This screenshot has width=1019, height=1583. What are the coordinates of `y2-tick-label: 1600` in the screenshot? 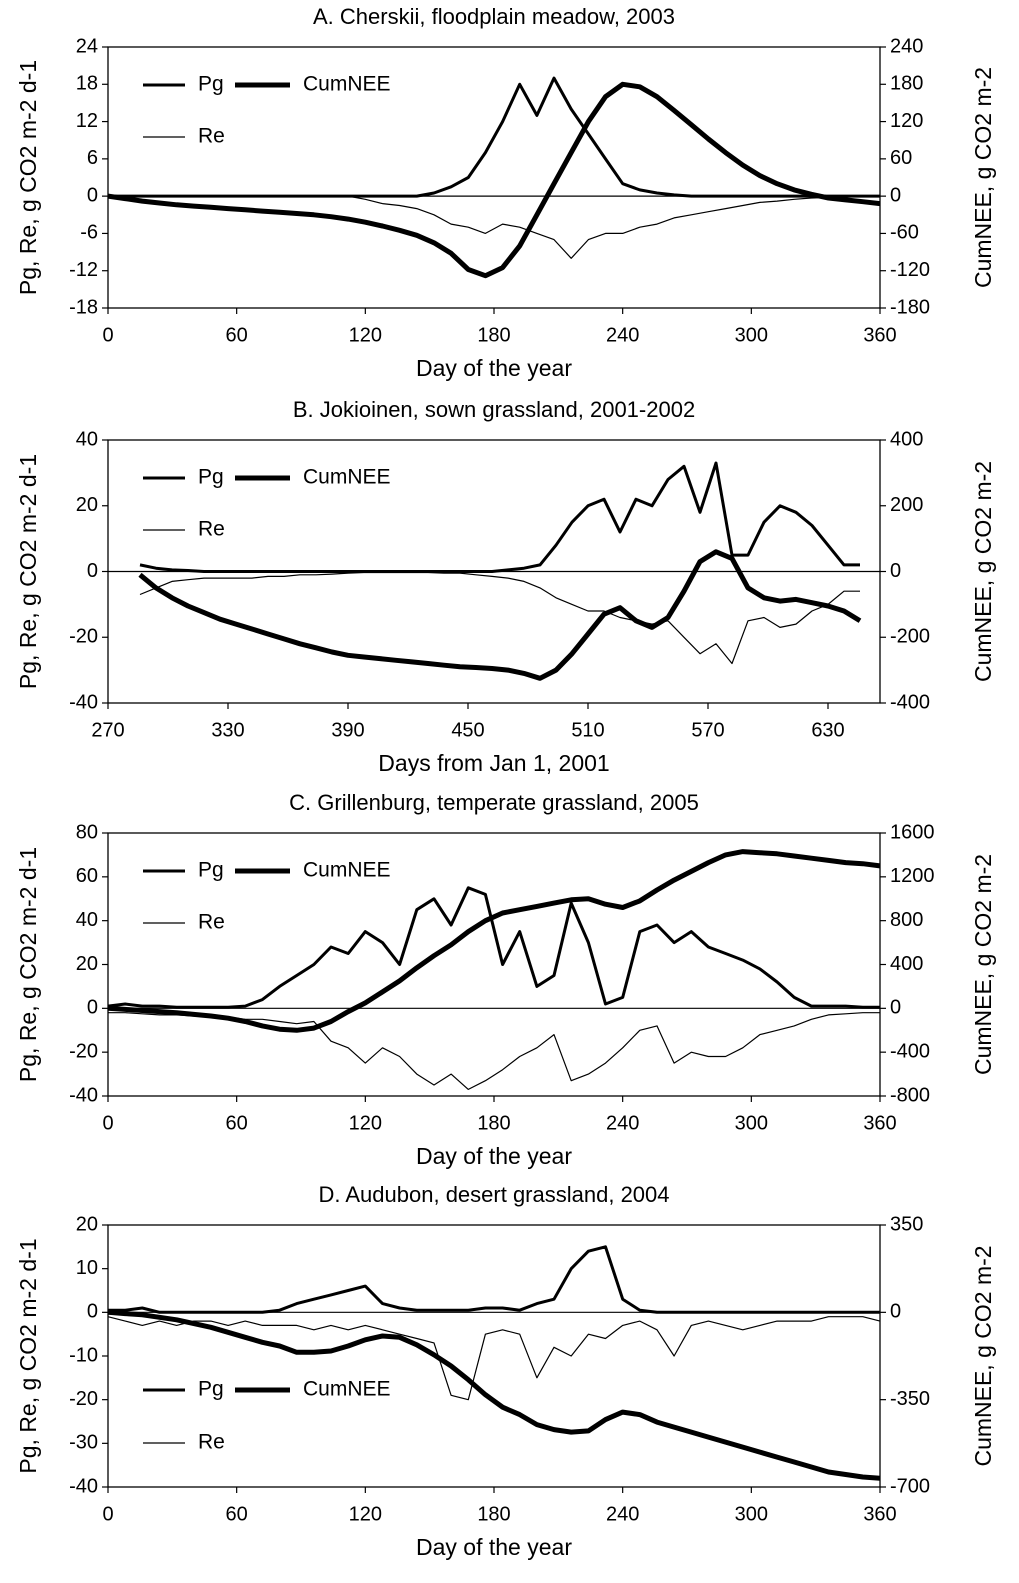 It's located at (912, 832).